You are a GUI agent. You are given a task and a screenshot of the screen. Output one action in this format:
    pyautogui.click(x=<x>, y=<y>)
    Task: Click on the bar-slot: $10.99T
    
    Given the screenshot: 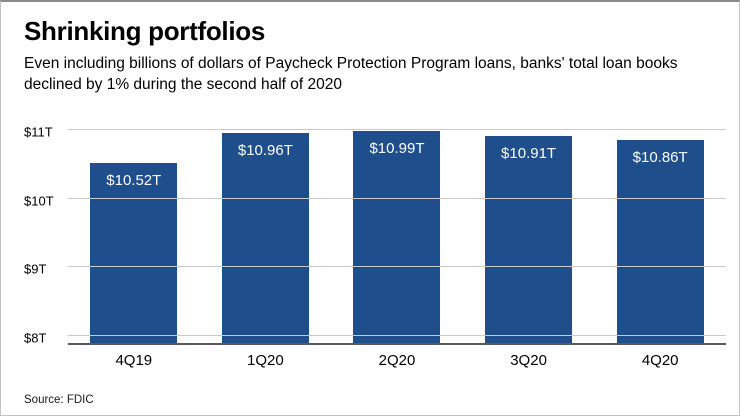 What is the action you would take?
    pyautogui.click(x=397, y=236)
    